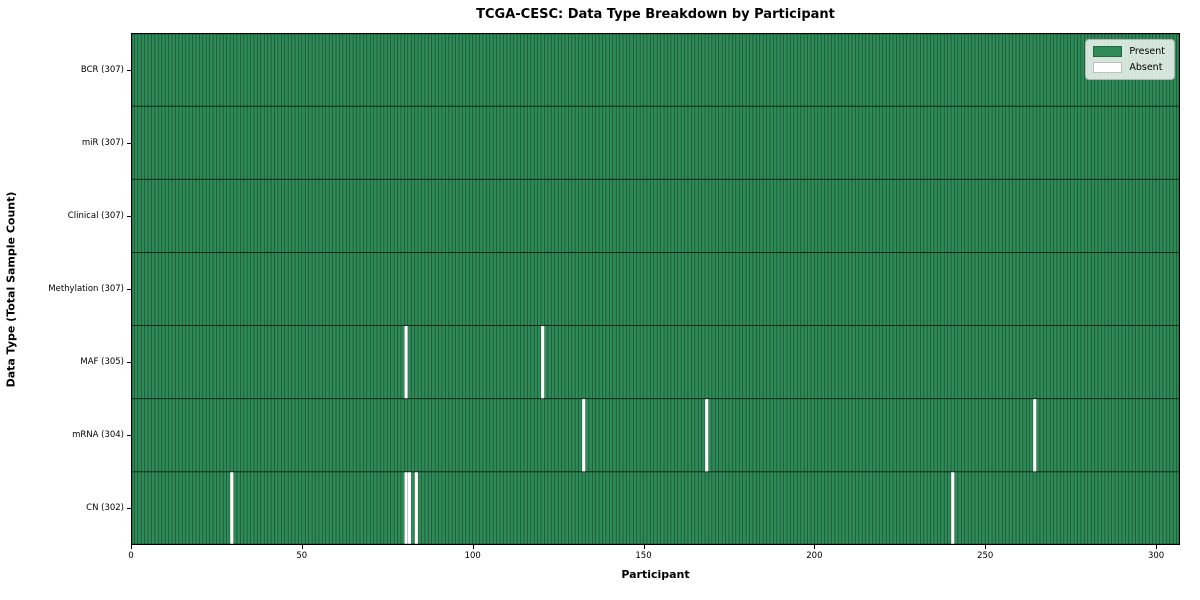 Image resolution: width=1200 pixels, height=600 pixels. I want to click on y-tick-label: CN (302), so click(105, 508).